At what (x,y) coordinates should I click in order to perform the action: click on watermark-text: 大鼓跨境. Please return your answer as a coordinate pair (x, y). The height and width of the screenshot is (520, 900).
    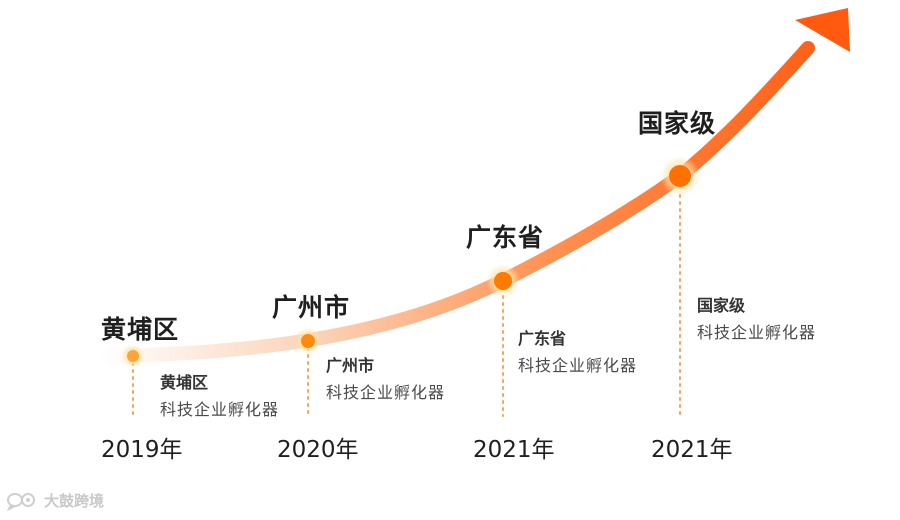
    Looking at the image, I should click on (74, 501).